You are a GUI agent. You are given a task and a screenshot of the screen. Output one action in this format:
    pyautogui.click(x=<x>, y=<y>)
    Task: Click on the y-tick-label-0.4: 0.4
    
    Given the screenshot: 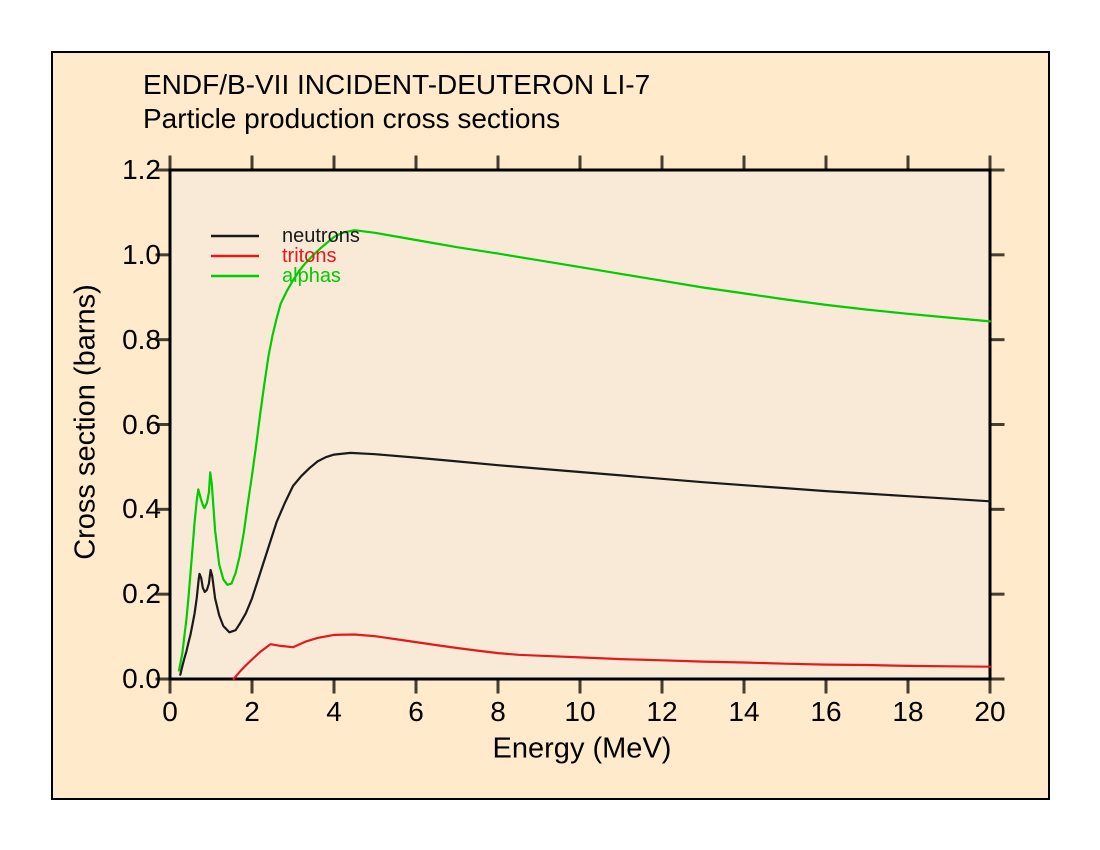 What is the action you would take?
    pyautogui.click(x=141, y=509)
    